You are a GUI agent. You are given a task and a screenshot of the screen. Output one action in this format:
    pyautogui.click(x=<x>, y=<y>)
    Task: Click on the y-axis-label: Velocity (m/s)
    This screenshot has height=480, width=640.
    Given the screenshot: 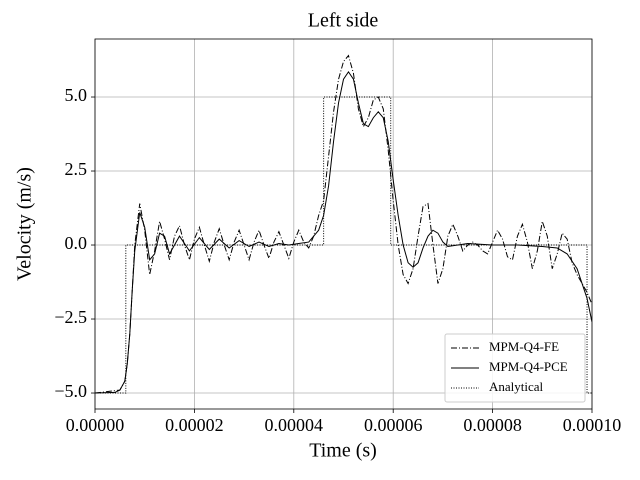 What is the action you would take?
    pyautogui.click(x=25, y=224)
    